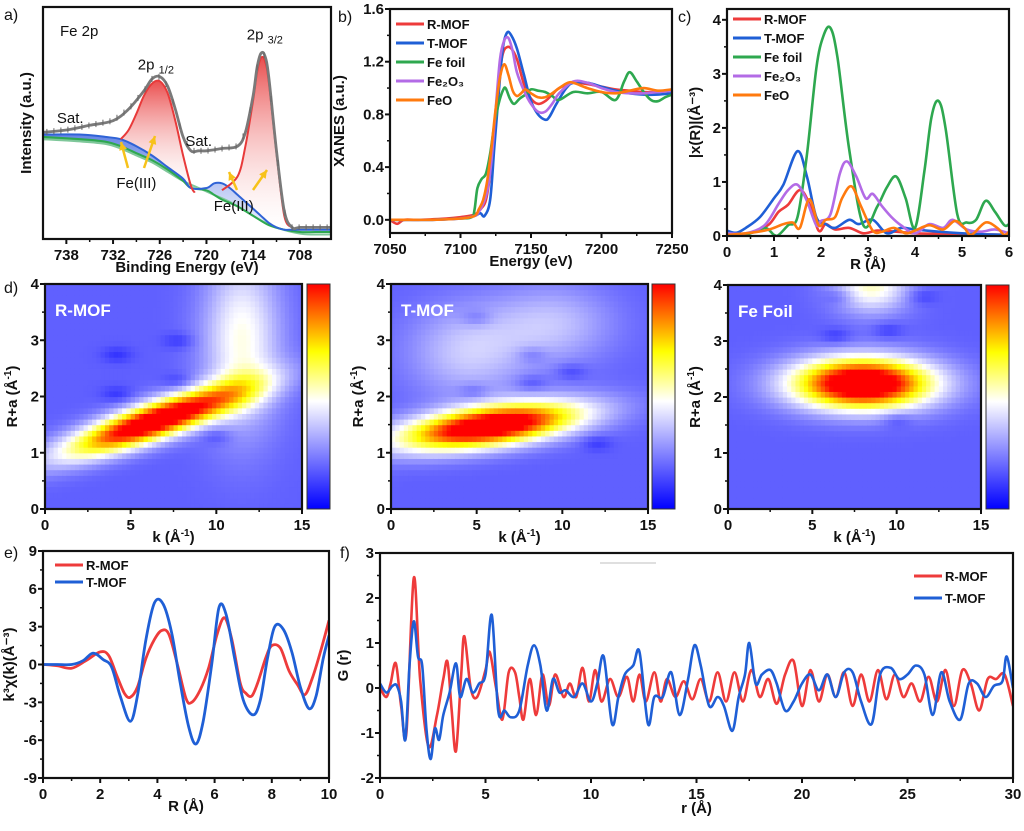 The width and height of the screenshot is (1024, 831). I want to click on panel-c-ytick-label: 4, so click(717, 20).